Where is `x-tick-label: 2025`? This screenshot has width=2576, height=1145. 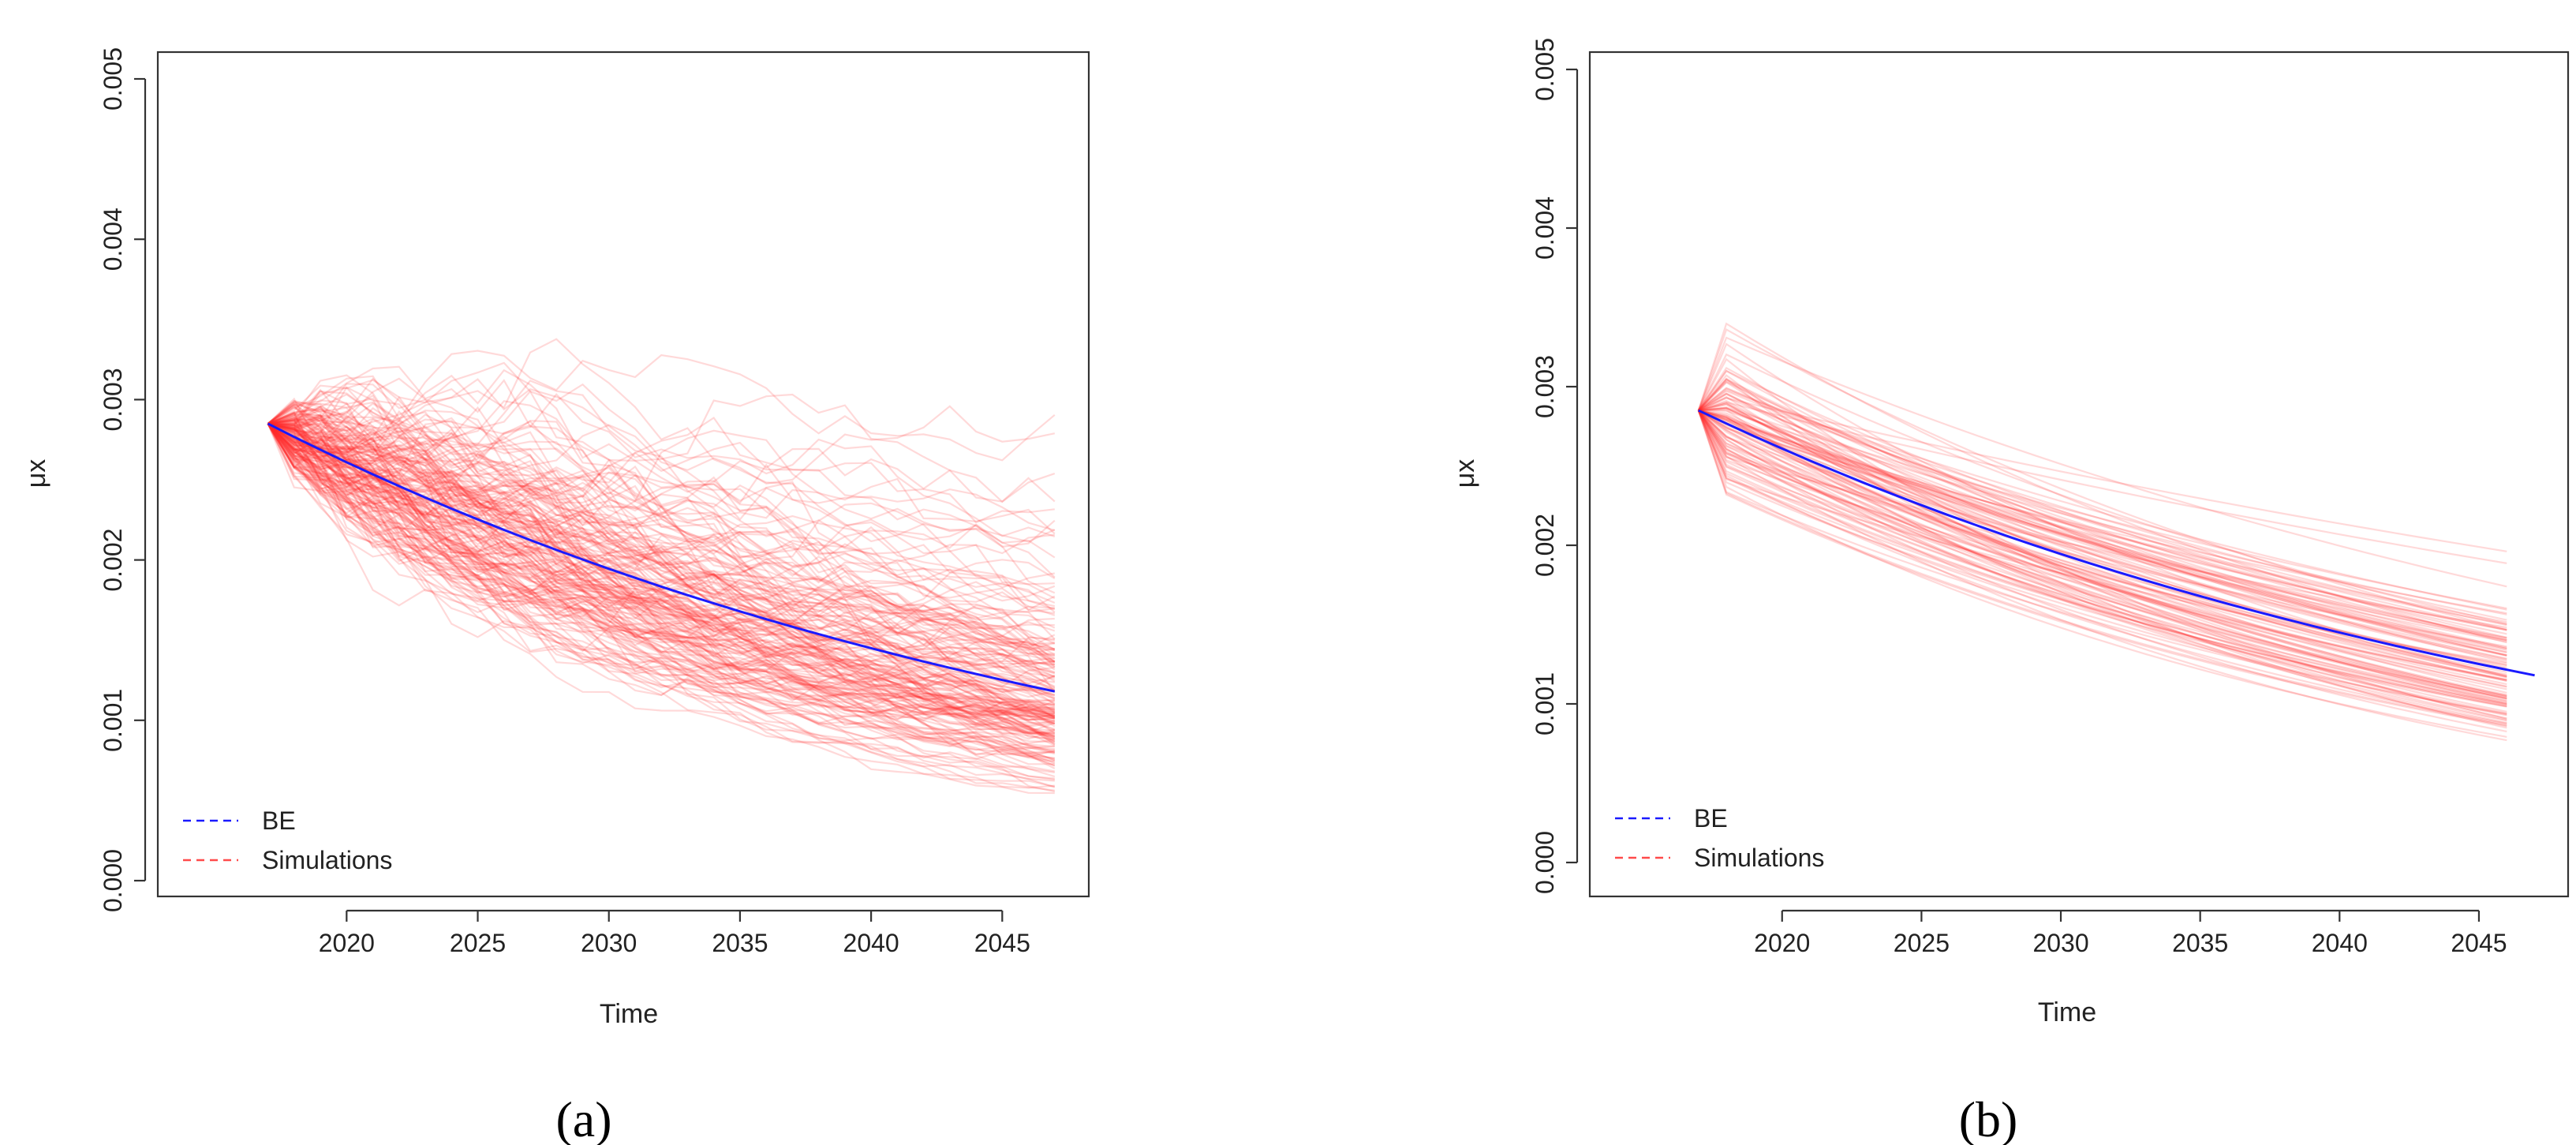 x-tick-label: 2025 is located at coordinates (1922, 943).